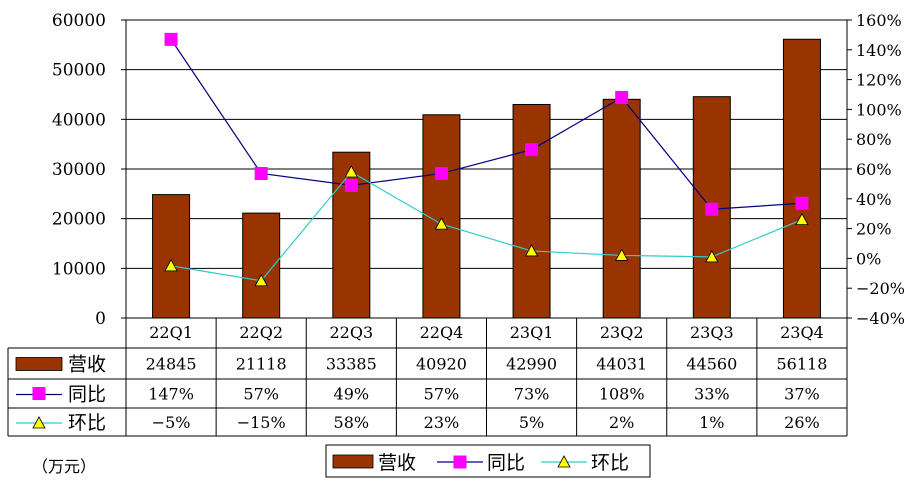 The image size is (915, 485). Describe the element at coordinates (39, 393) in the screenshot. I see `table-key-marker-同比` at that location.